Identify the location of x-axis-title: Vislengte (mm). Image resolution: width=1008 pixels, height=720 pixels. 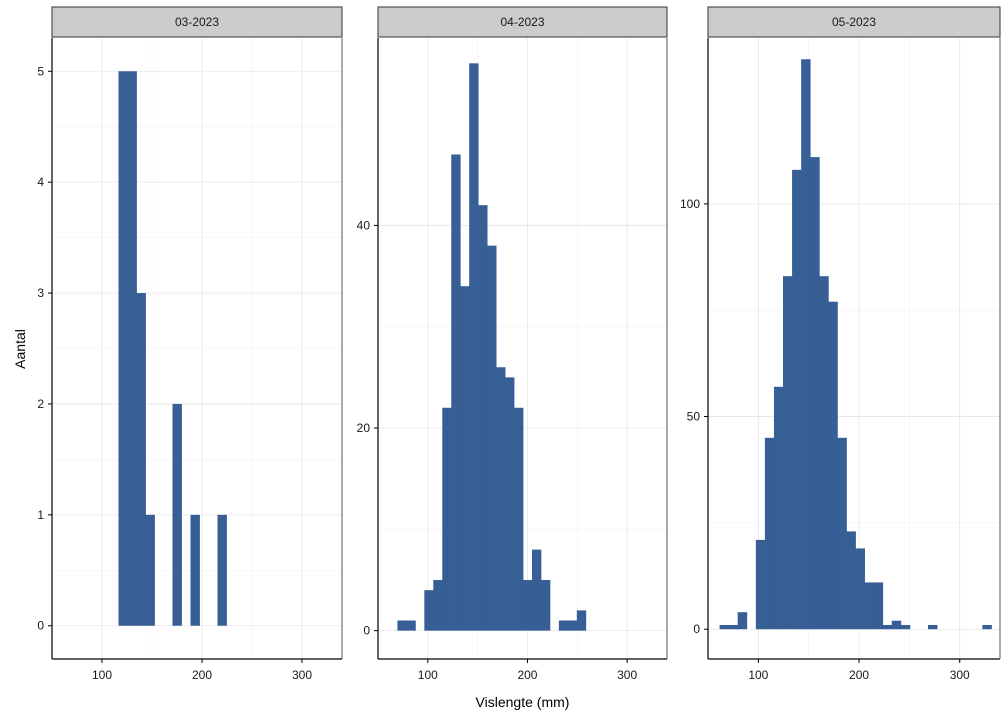
(523, 702).